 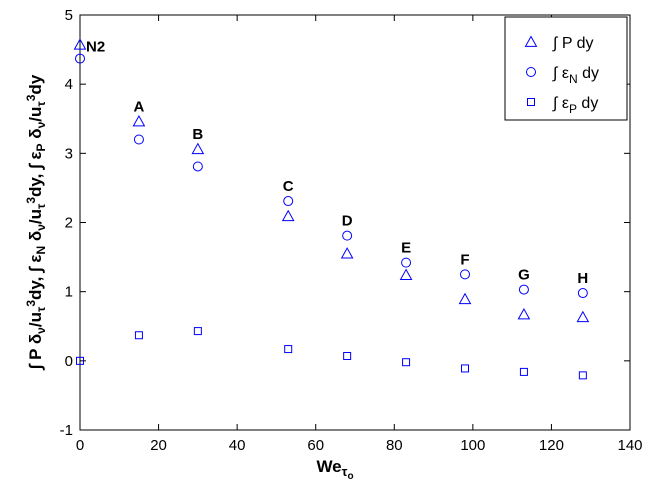 I want to click on y-tick-label: 5, so click(x=69, y=15).